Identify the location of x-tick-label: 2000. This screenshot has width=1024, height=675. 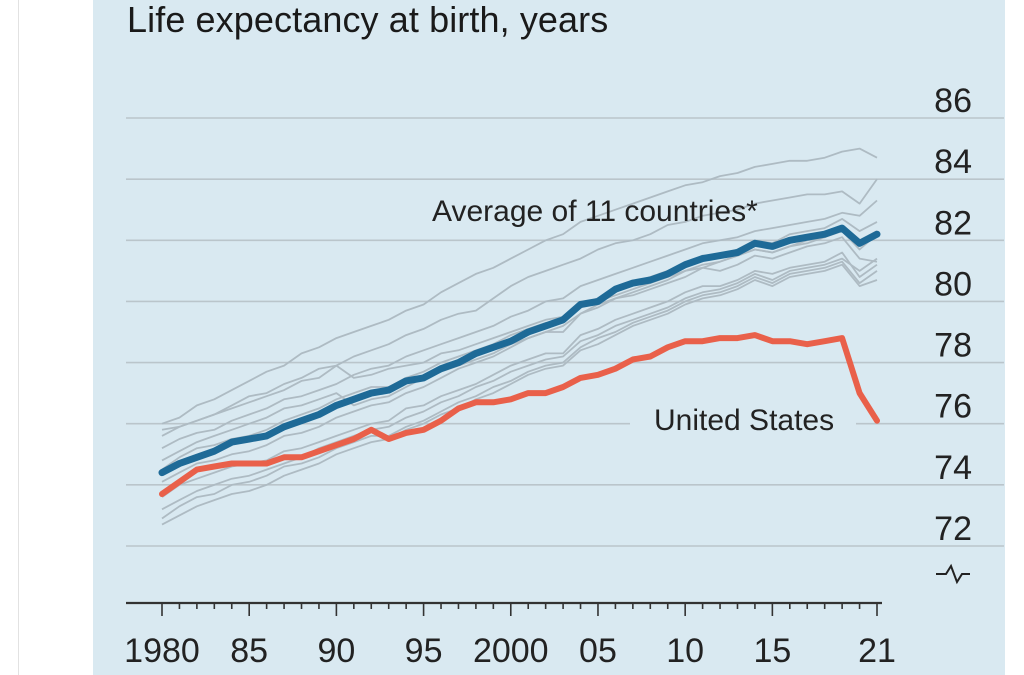
(511, 651).